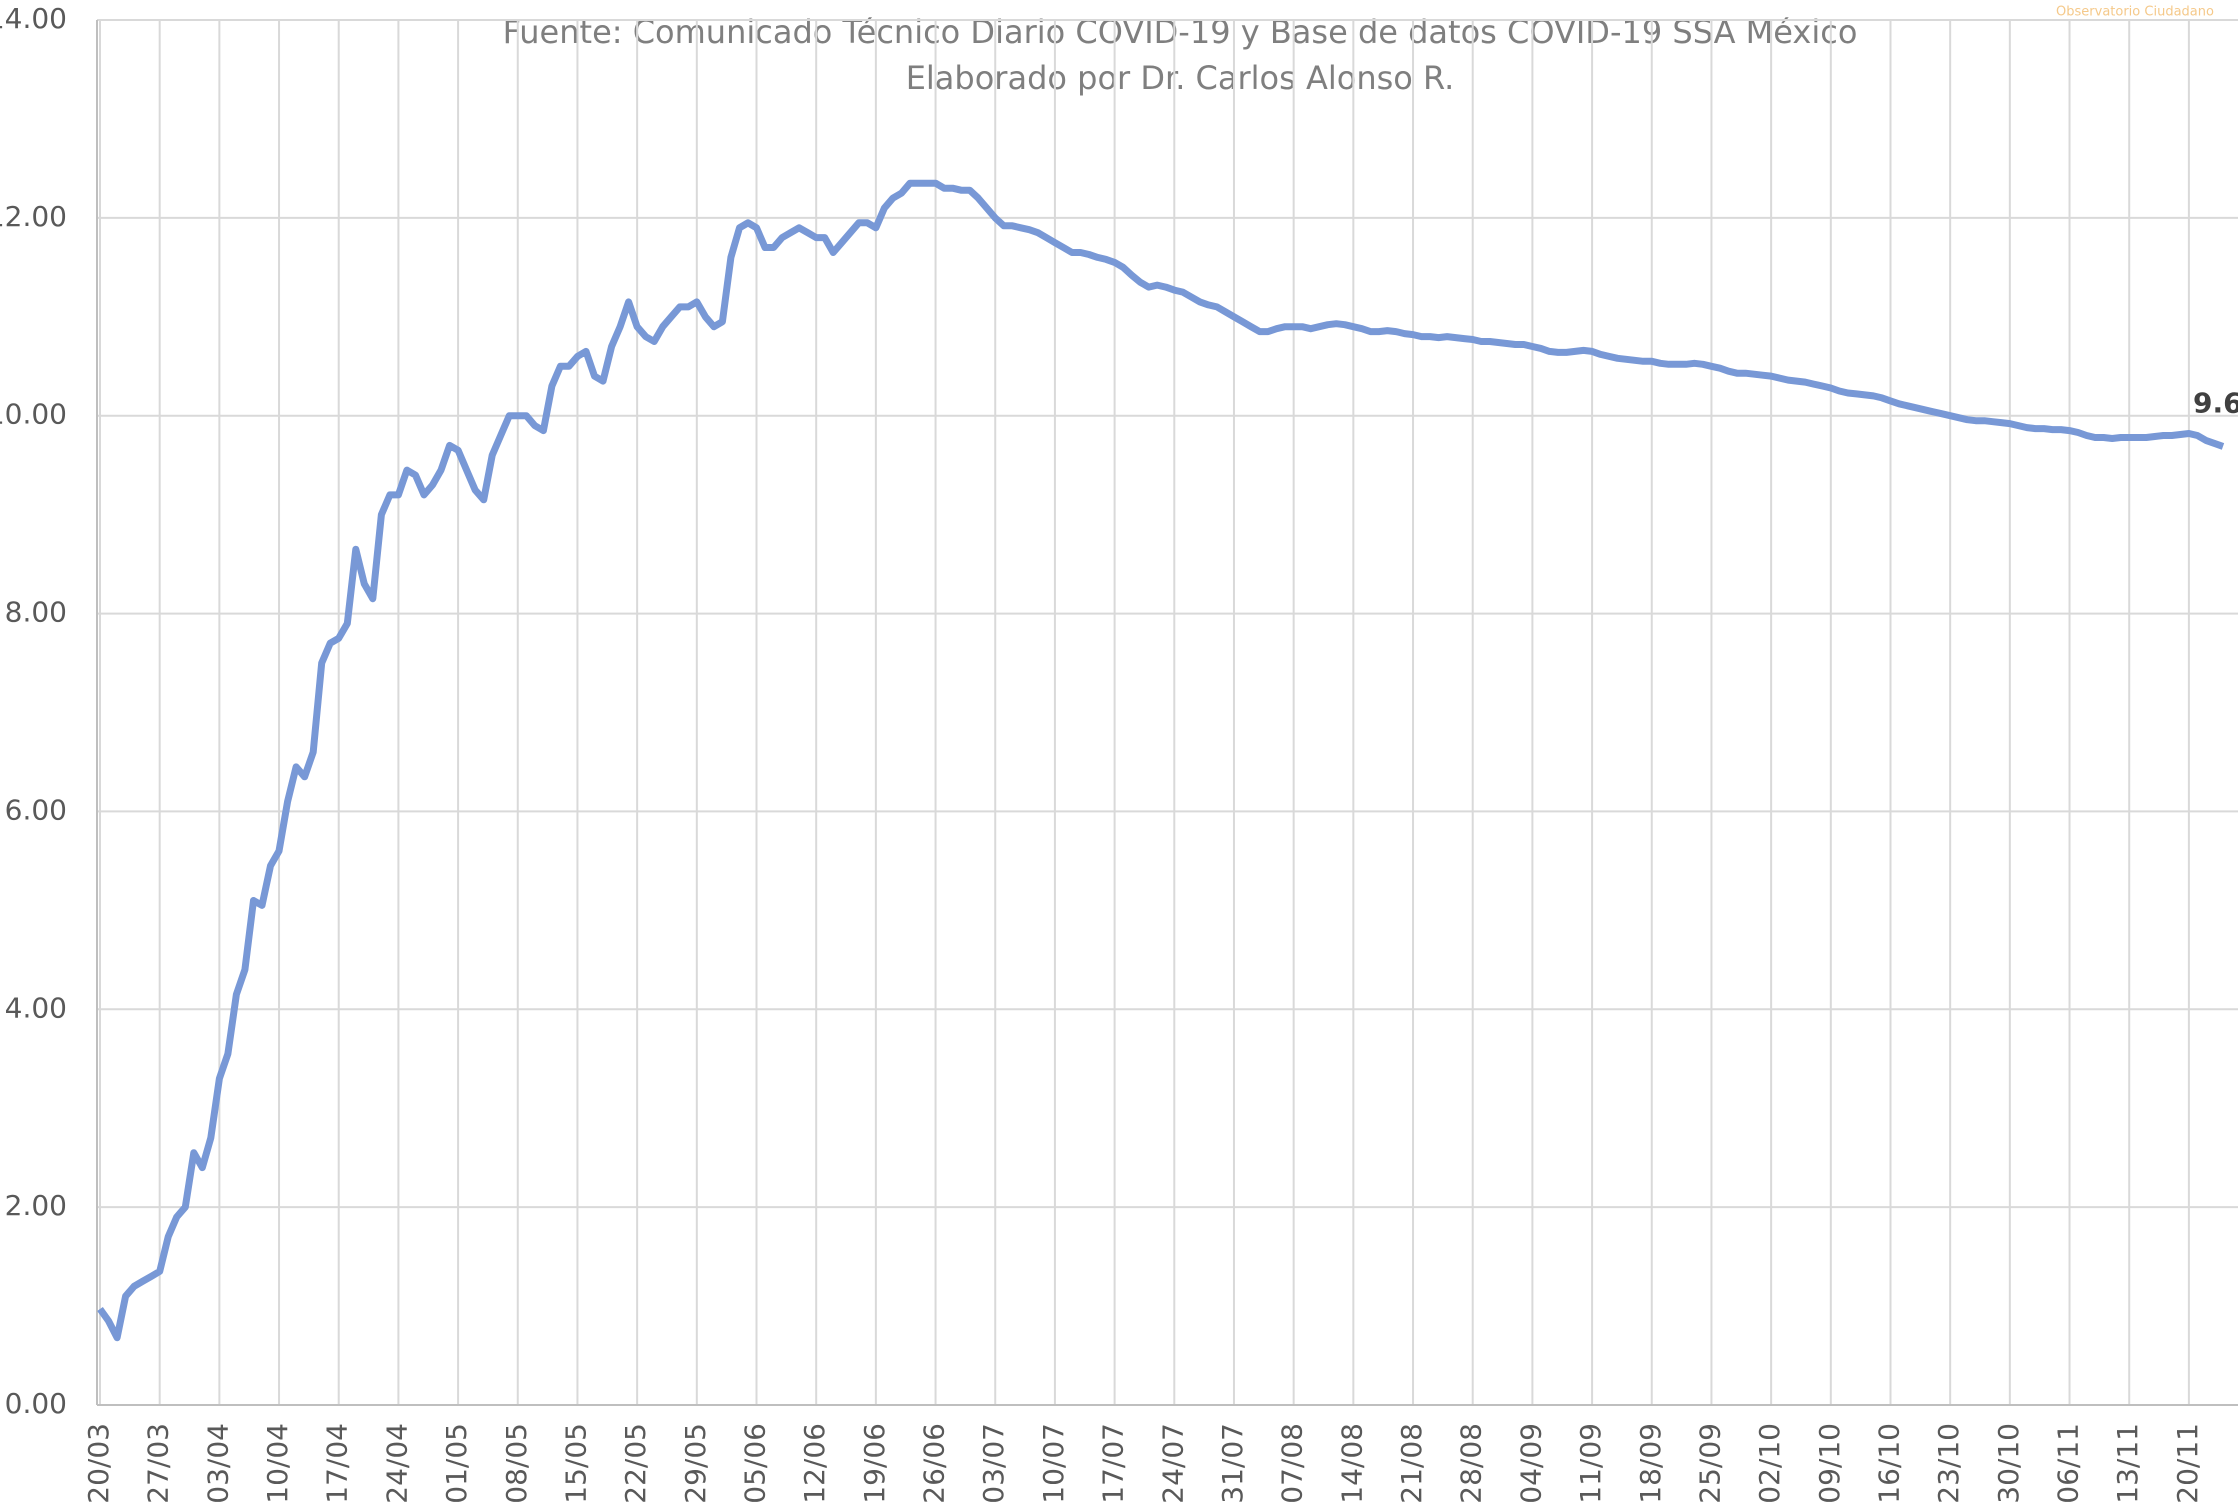 The height and width of the screenshot is (1508, 2238). Describe the element at coordinates (158, 1463) in the screenshot. I see `x-tick-label: 27/03` at that location.